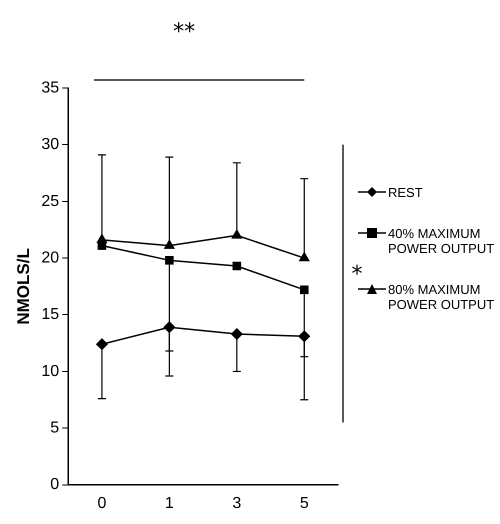 The height and width of the screenshot is (524, 500). What do you see at coordinates (304, 503) in the screenshot?
I see `x-tick-label: 5` at bounding box center [304, 503].